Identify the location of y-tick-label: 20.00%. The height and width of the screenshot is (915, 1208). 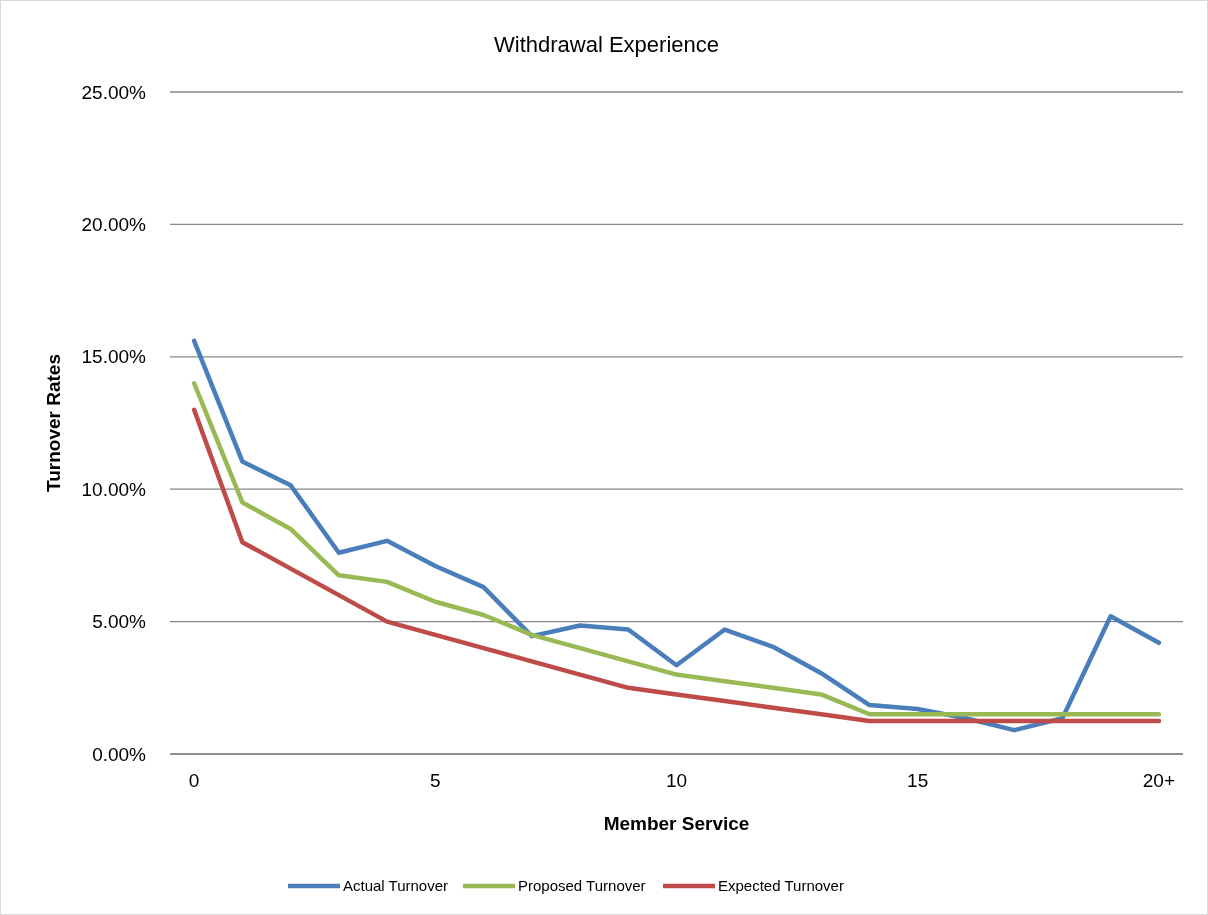
(114, 225).